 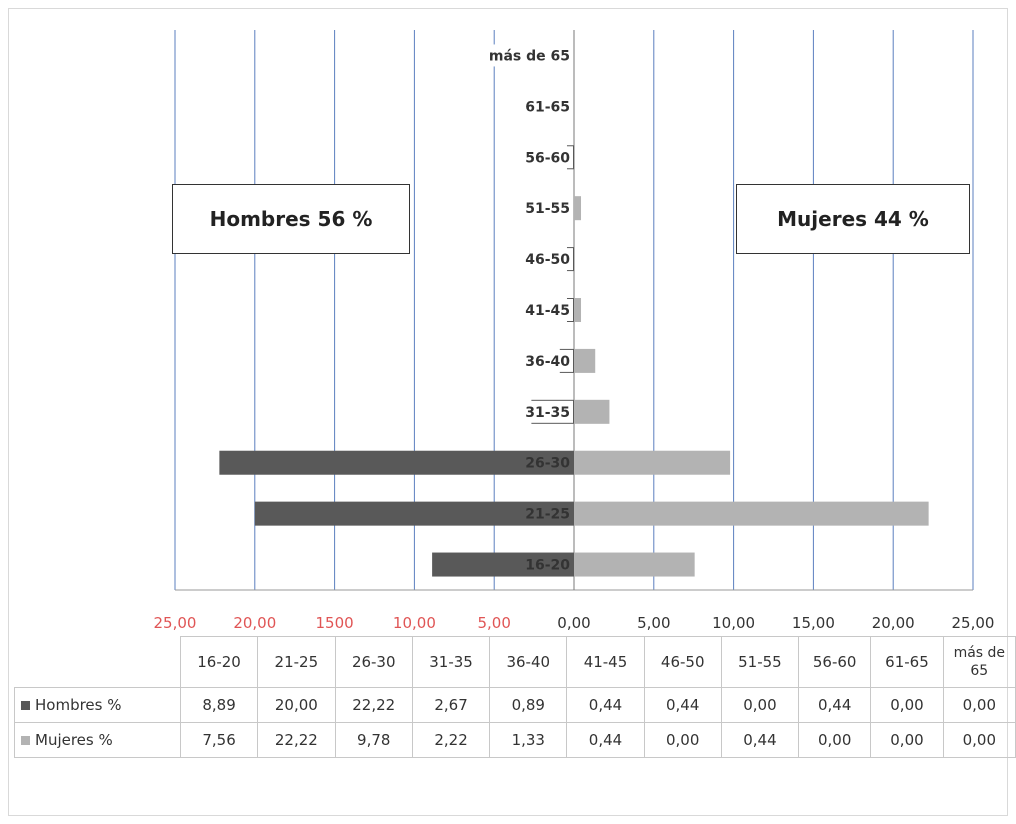 I want to click on table-cell-0-6: 0,44, so click(x=682, y=705).